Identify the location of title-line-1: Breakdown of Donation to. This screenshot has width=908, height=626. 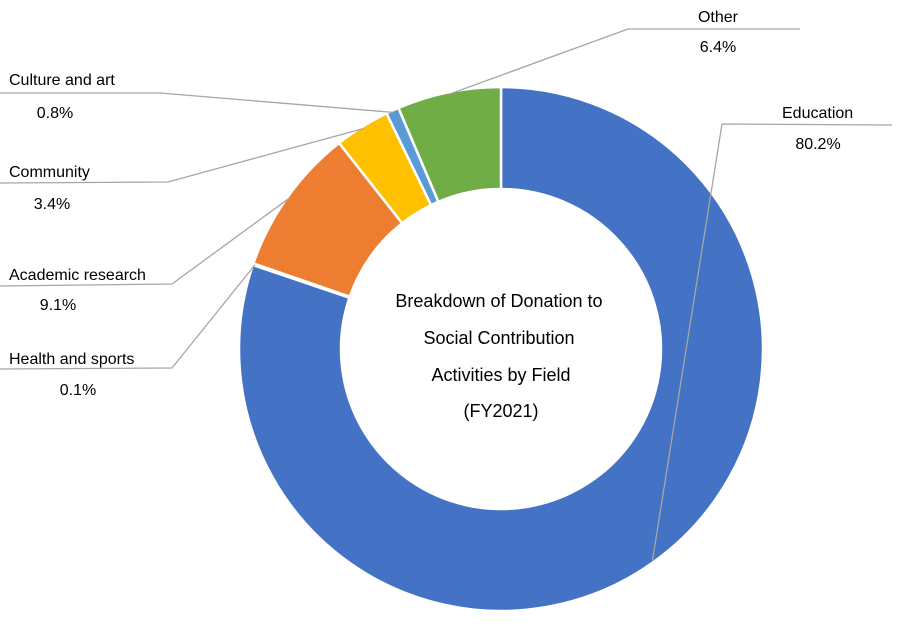
(498, 301).